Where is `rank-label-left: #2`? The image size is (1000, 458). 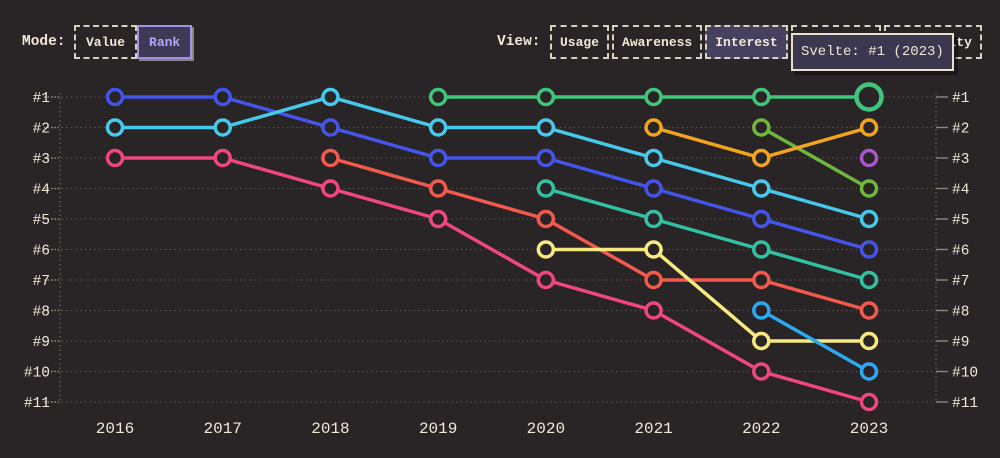
rank-label-left: #2 is located at coordinates (41, 130).